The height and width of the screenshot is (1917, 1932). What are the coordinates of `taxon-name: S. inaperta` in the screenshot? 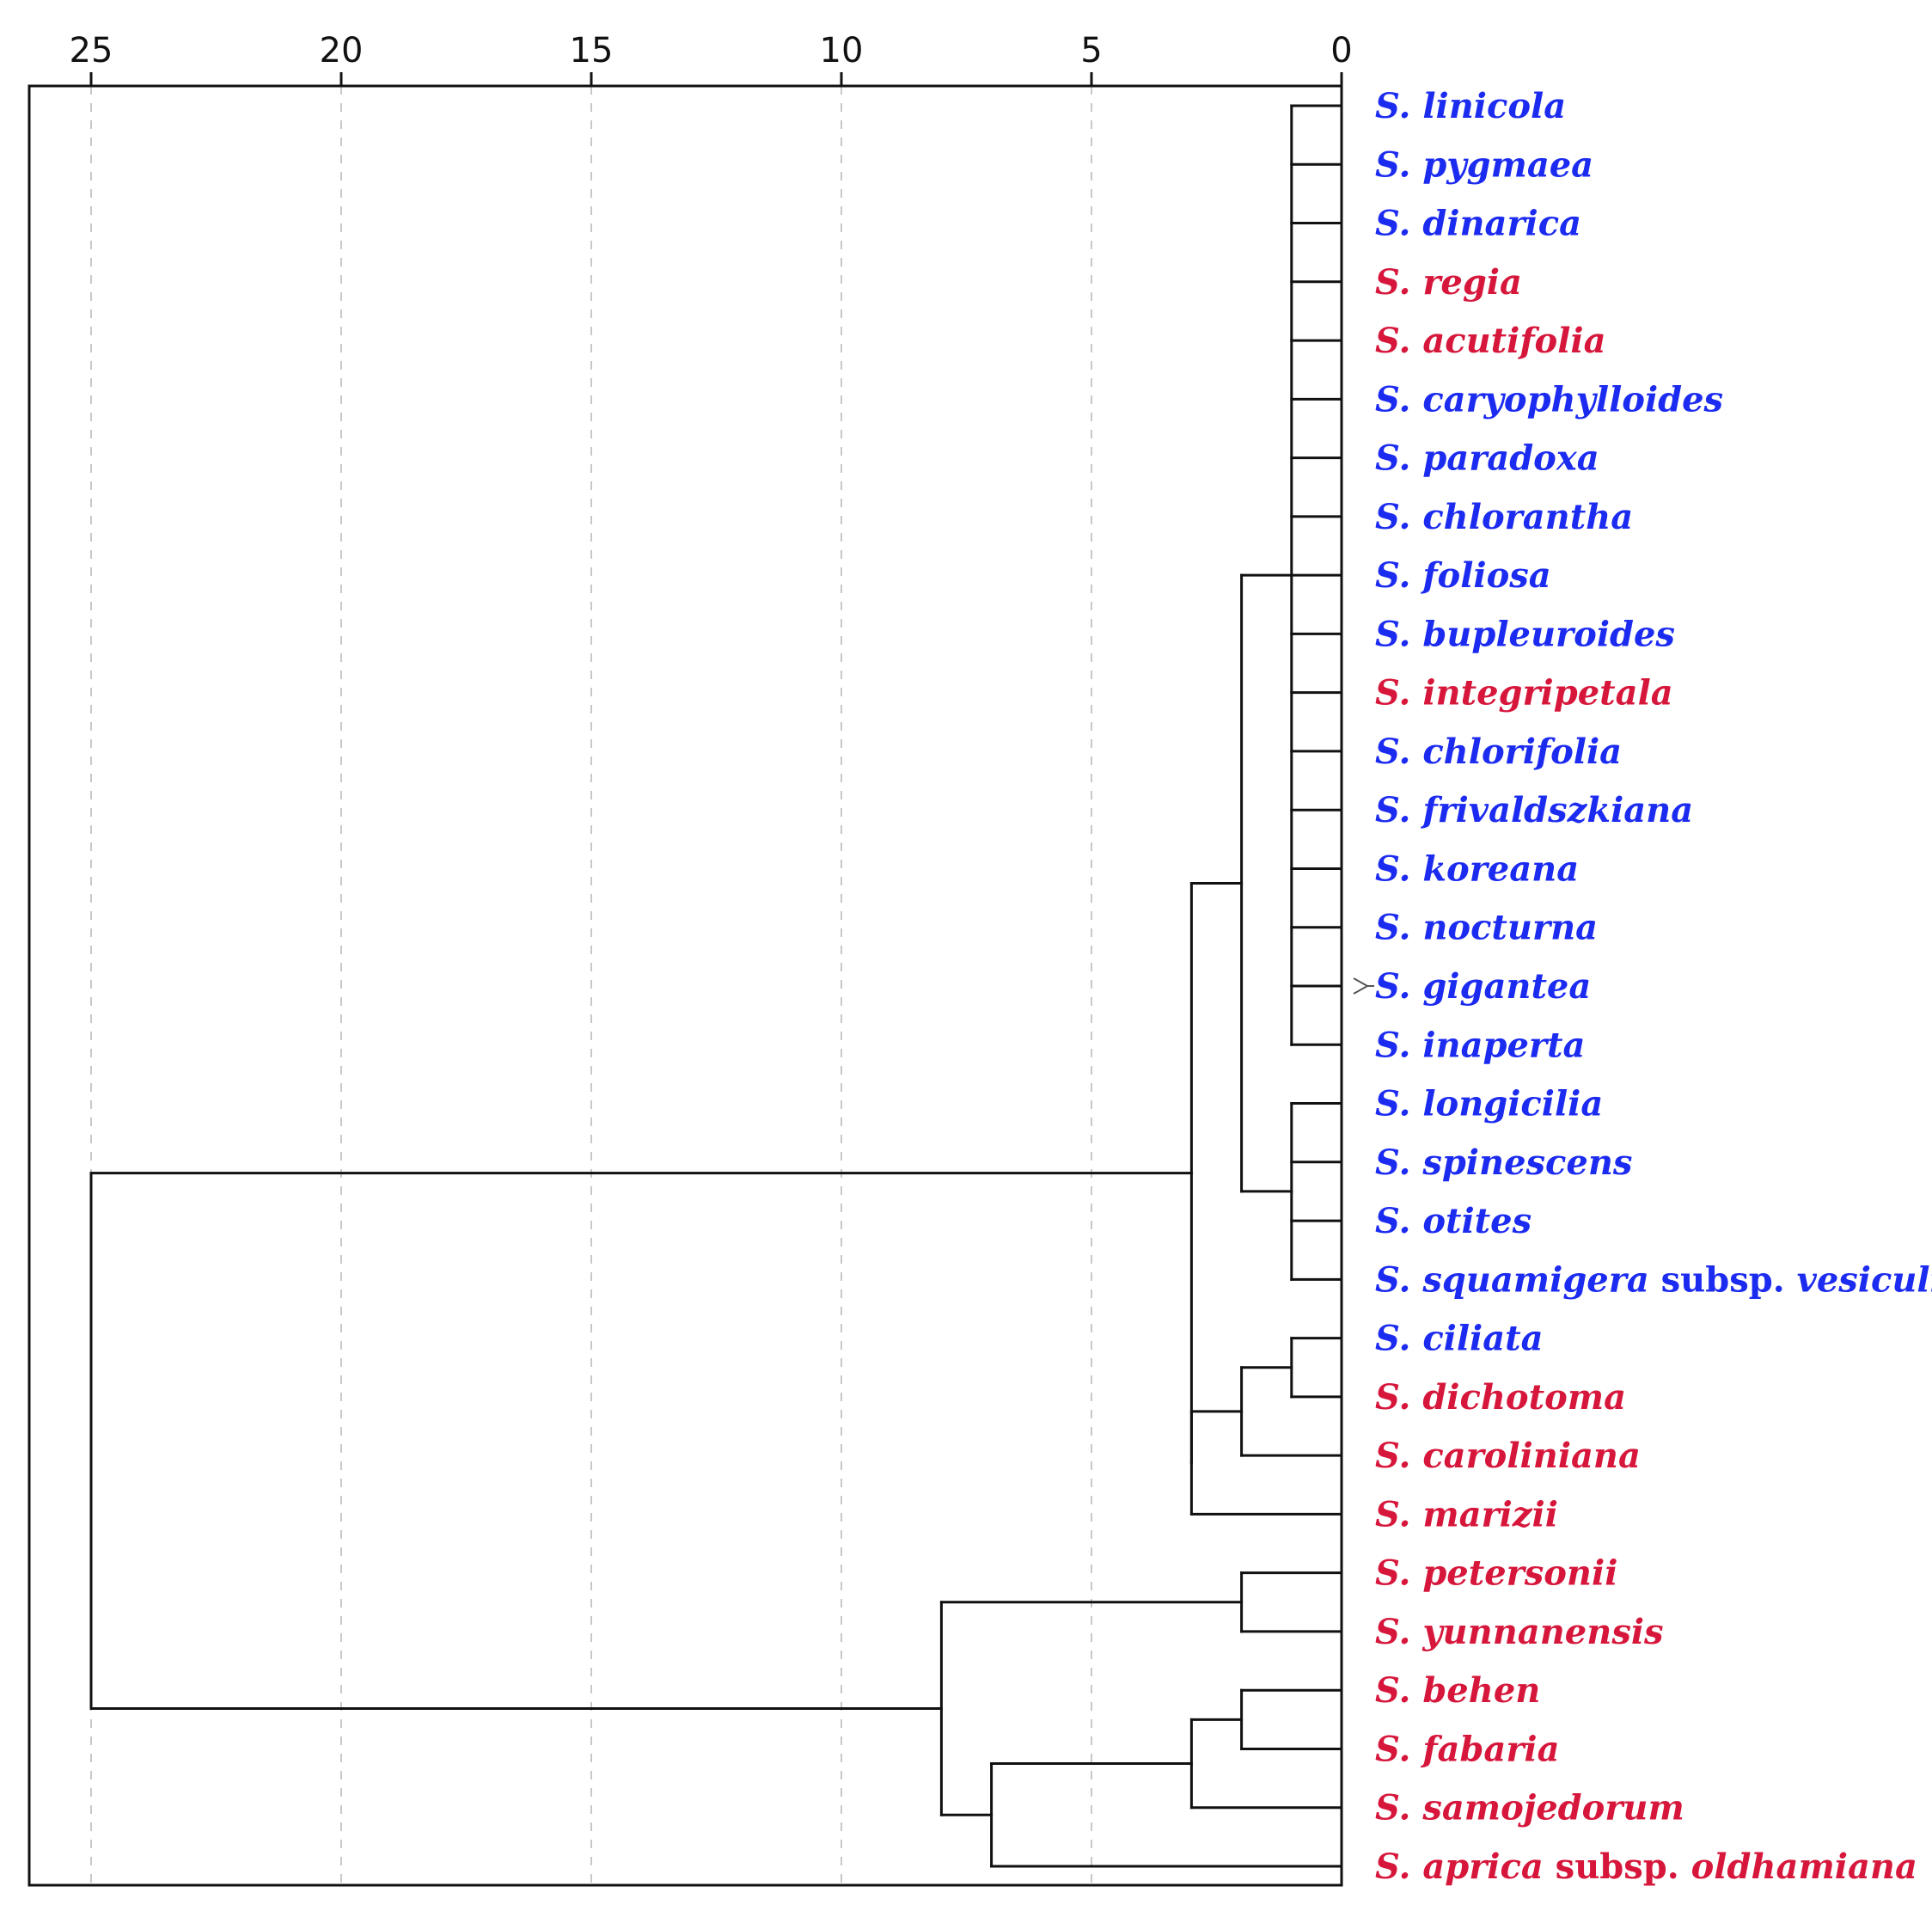 It's located at (1480, 1045).